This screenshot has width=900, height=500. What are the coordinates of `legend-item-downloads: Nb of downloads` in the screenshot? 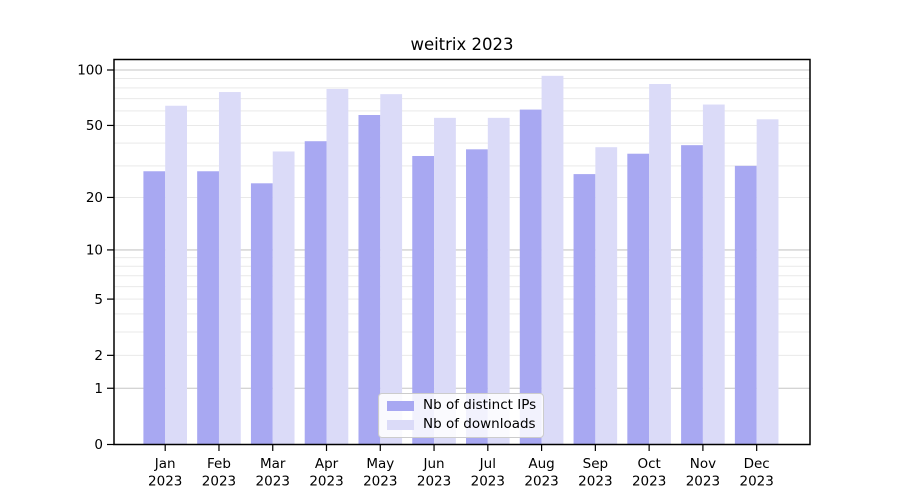 It's located at (461, 425).